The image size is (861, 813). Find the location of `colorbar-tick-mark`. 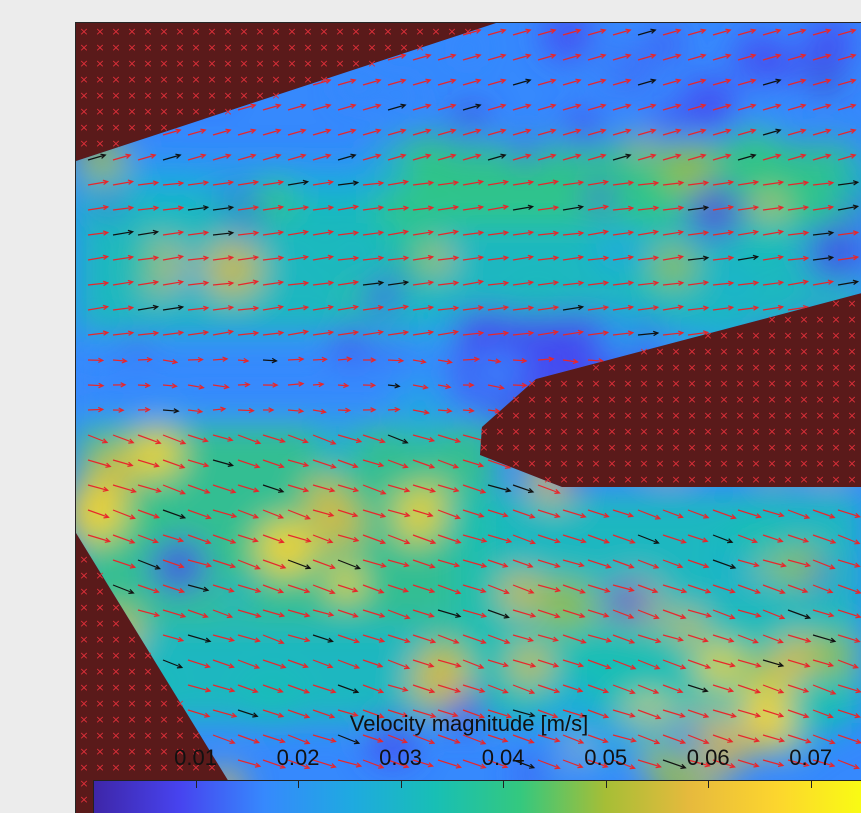

colorbar-tick-mark is located at coordinates (196, 784).